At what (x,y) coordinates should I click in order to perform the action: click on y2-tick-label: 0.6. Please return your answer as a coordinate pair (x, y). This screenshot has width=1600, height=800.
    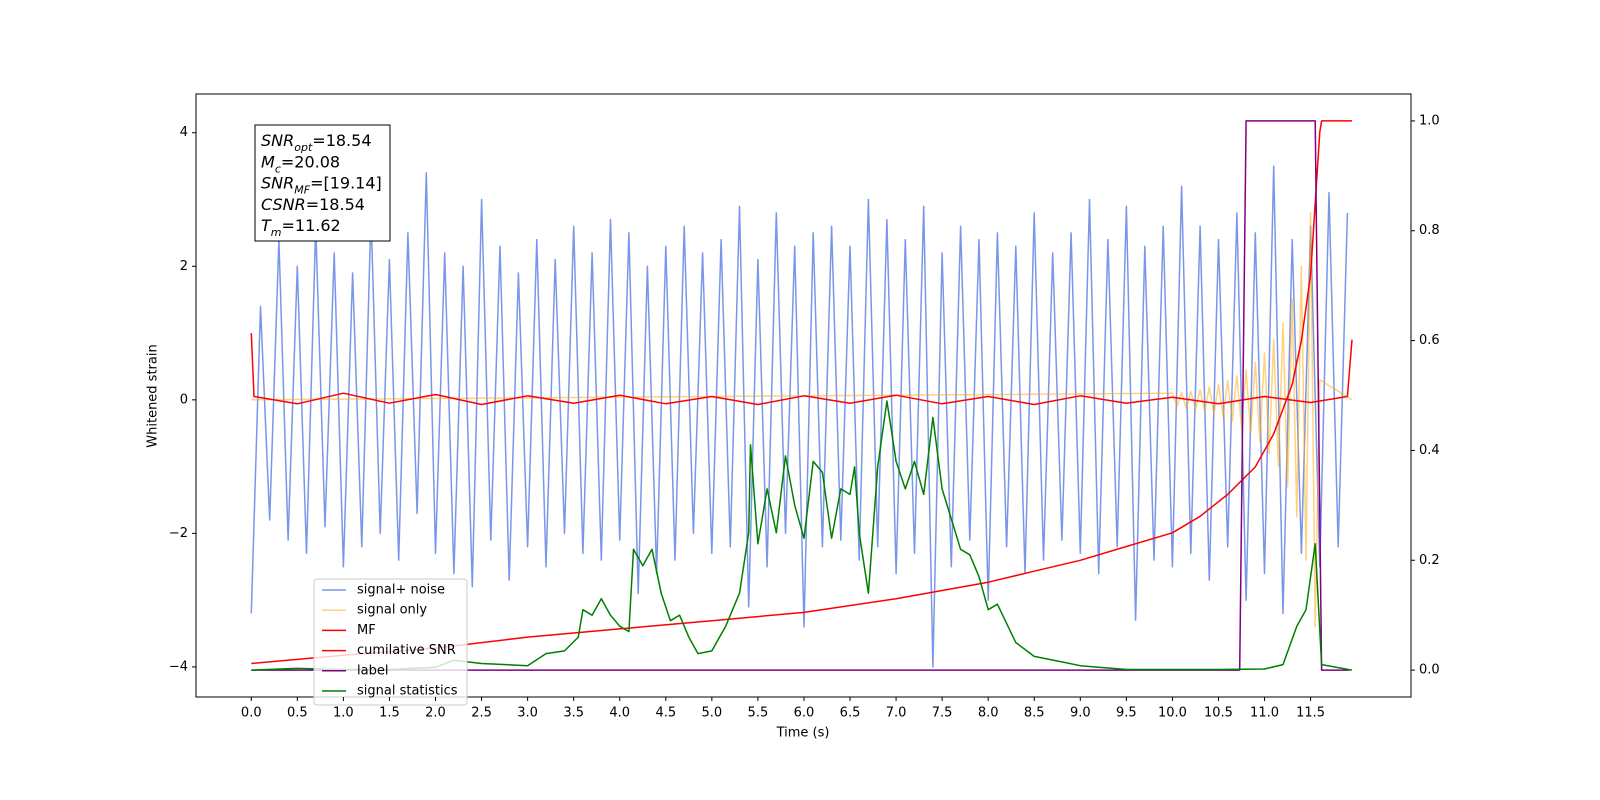
    Looking at the image, I should click on (1429, 340).